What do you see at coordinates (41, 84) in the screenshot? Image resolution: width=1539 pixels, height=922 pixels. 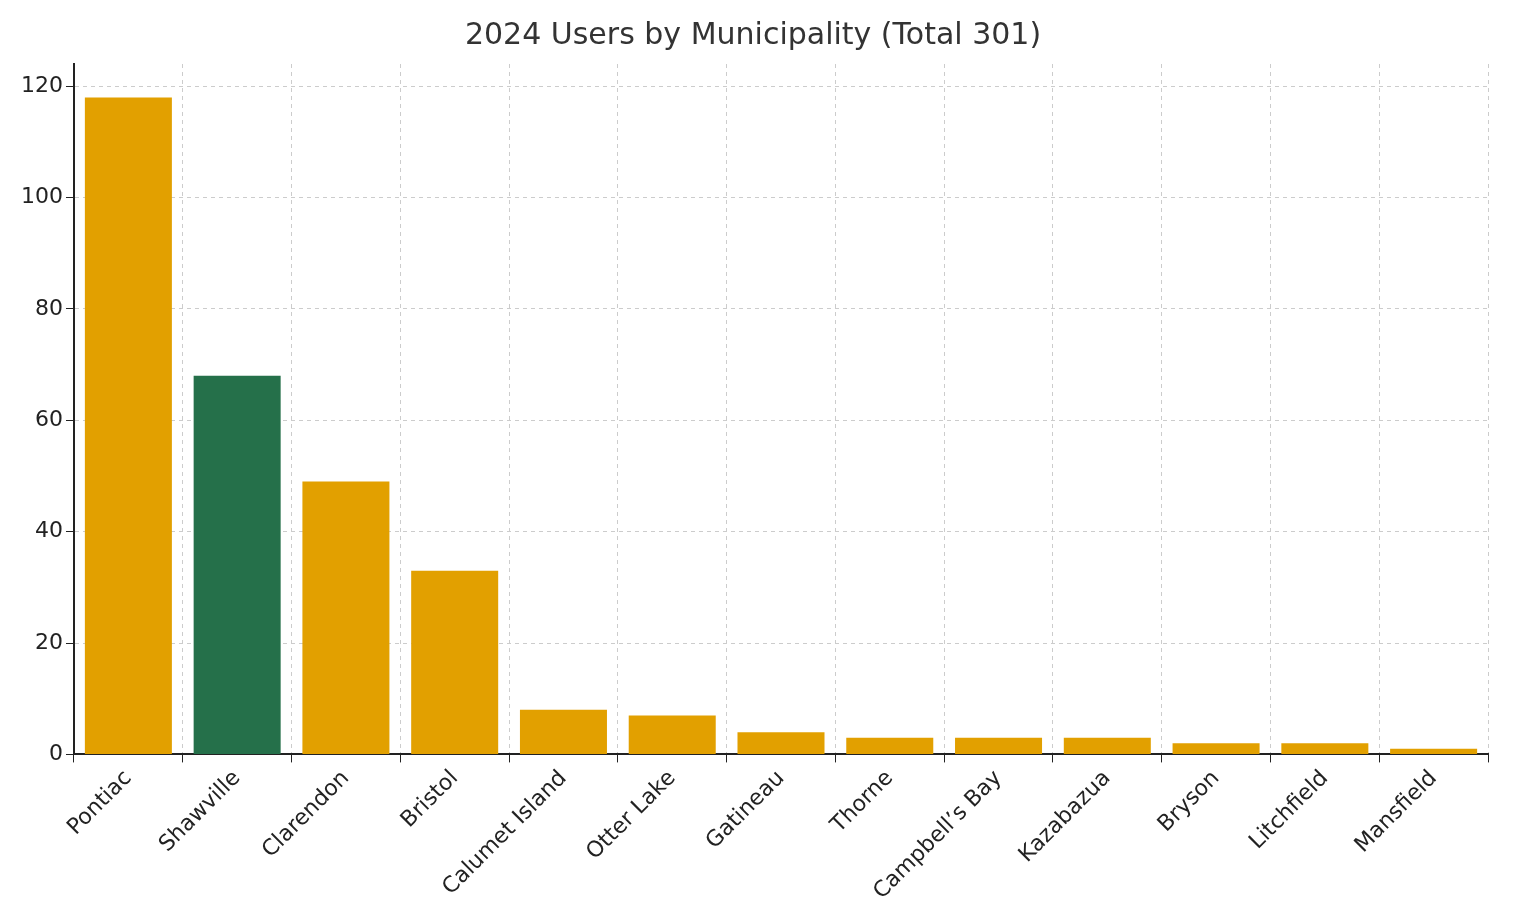 I see `y-tick-label: 120` at bounding box center [41, 84].